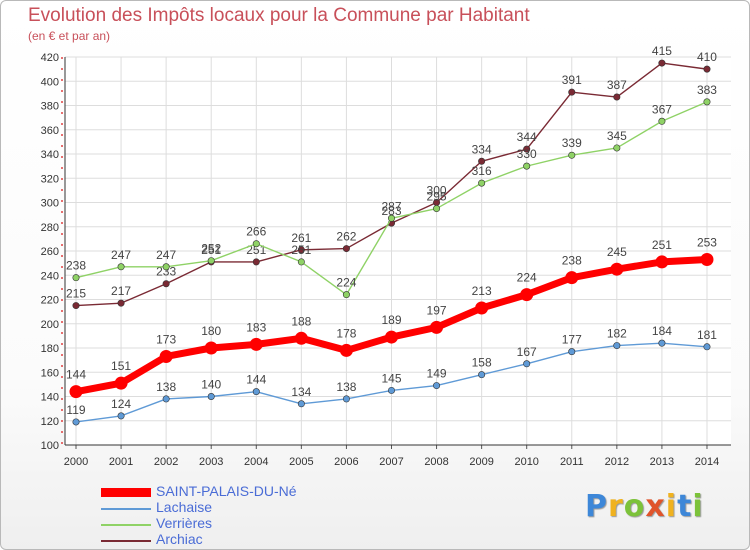  Describe the element at coordinates (616, 506) in the screenshot. I see `logo-letter: r` at that location.